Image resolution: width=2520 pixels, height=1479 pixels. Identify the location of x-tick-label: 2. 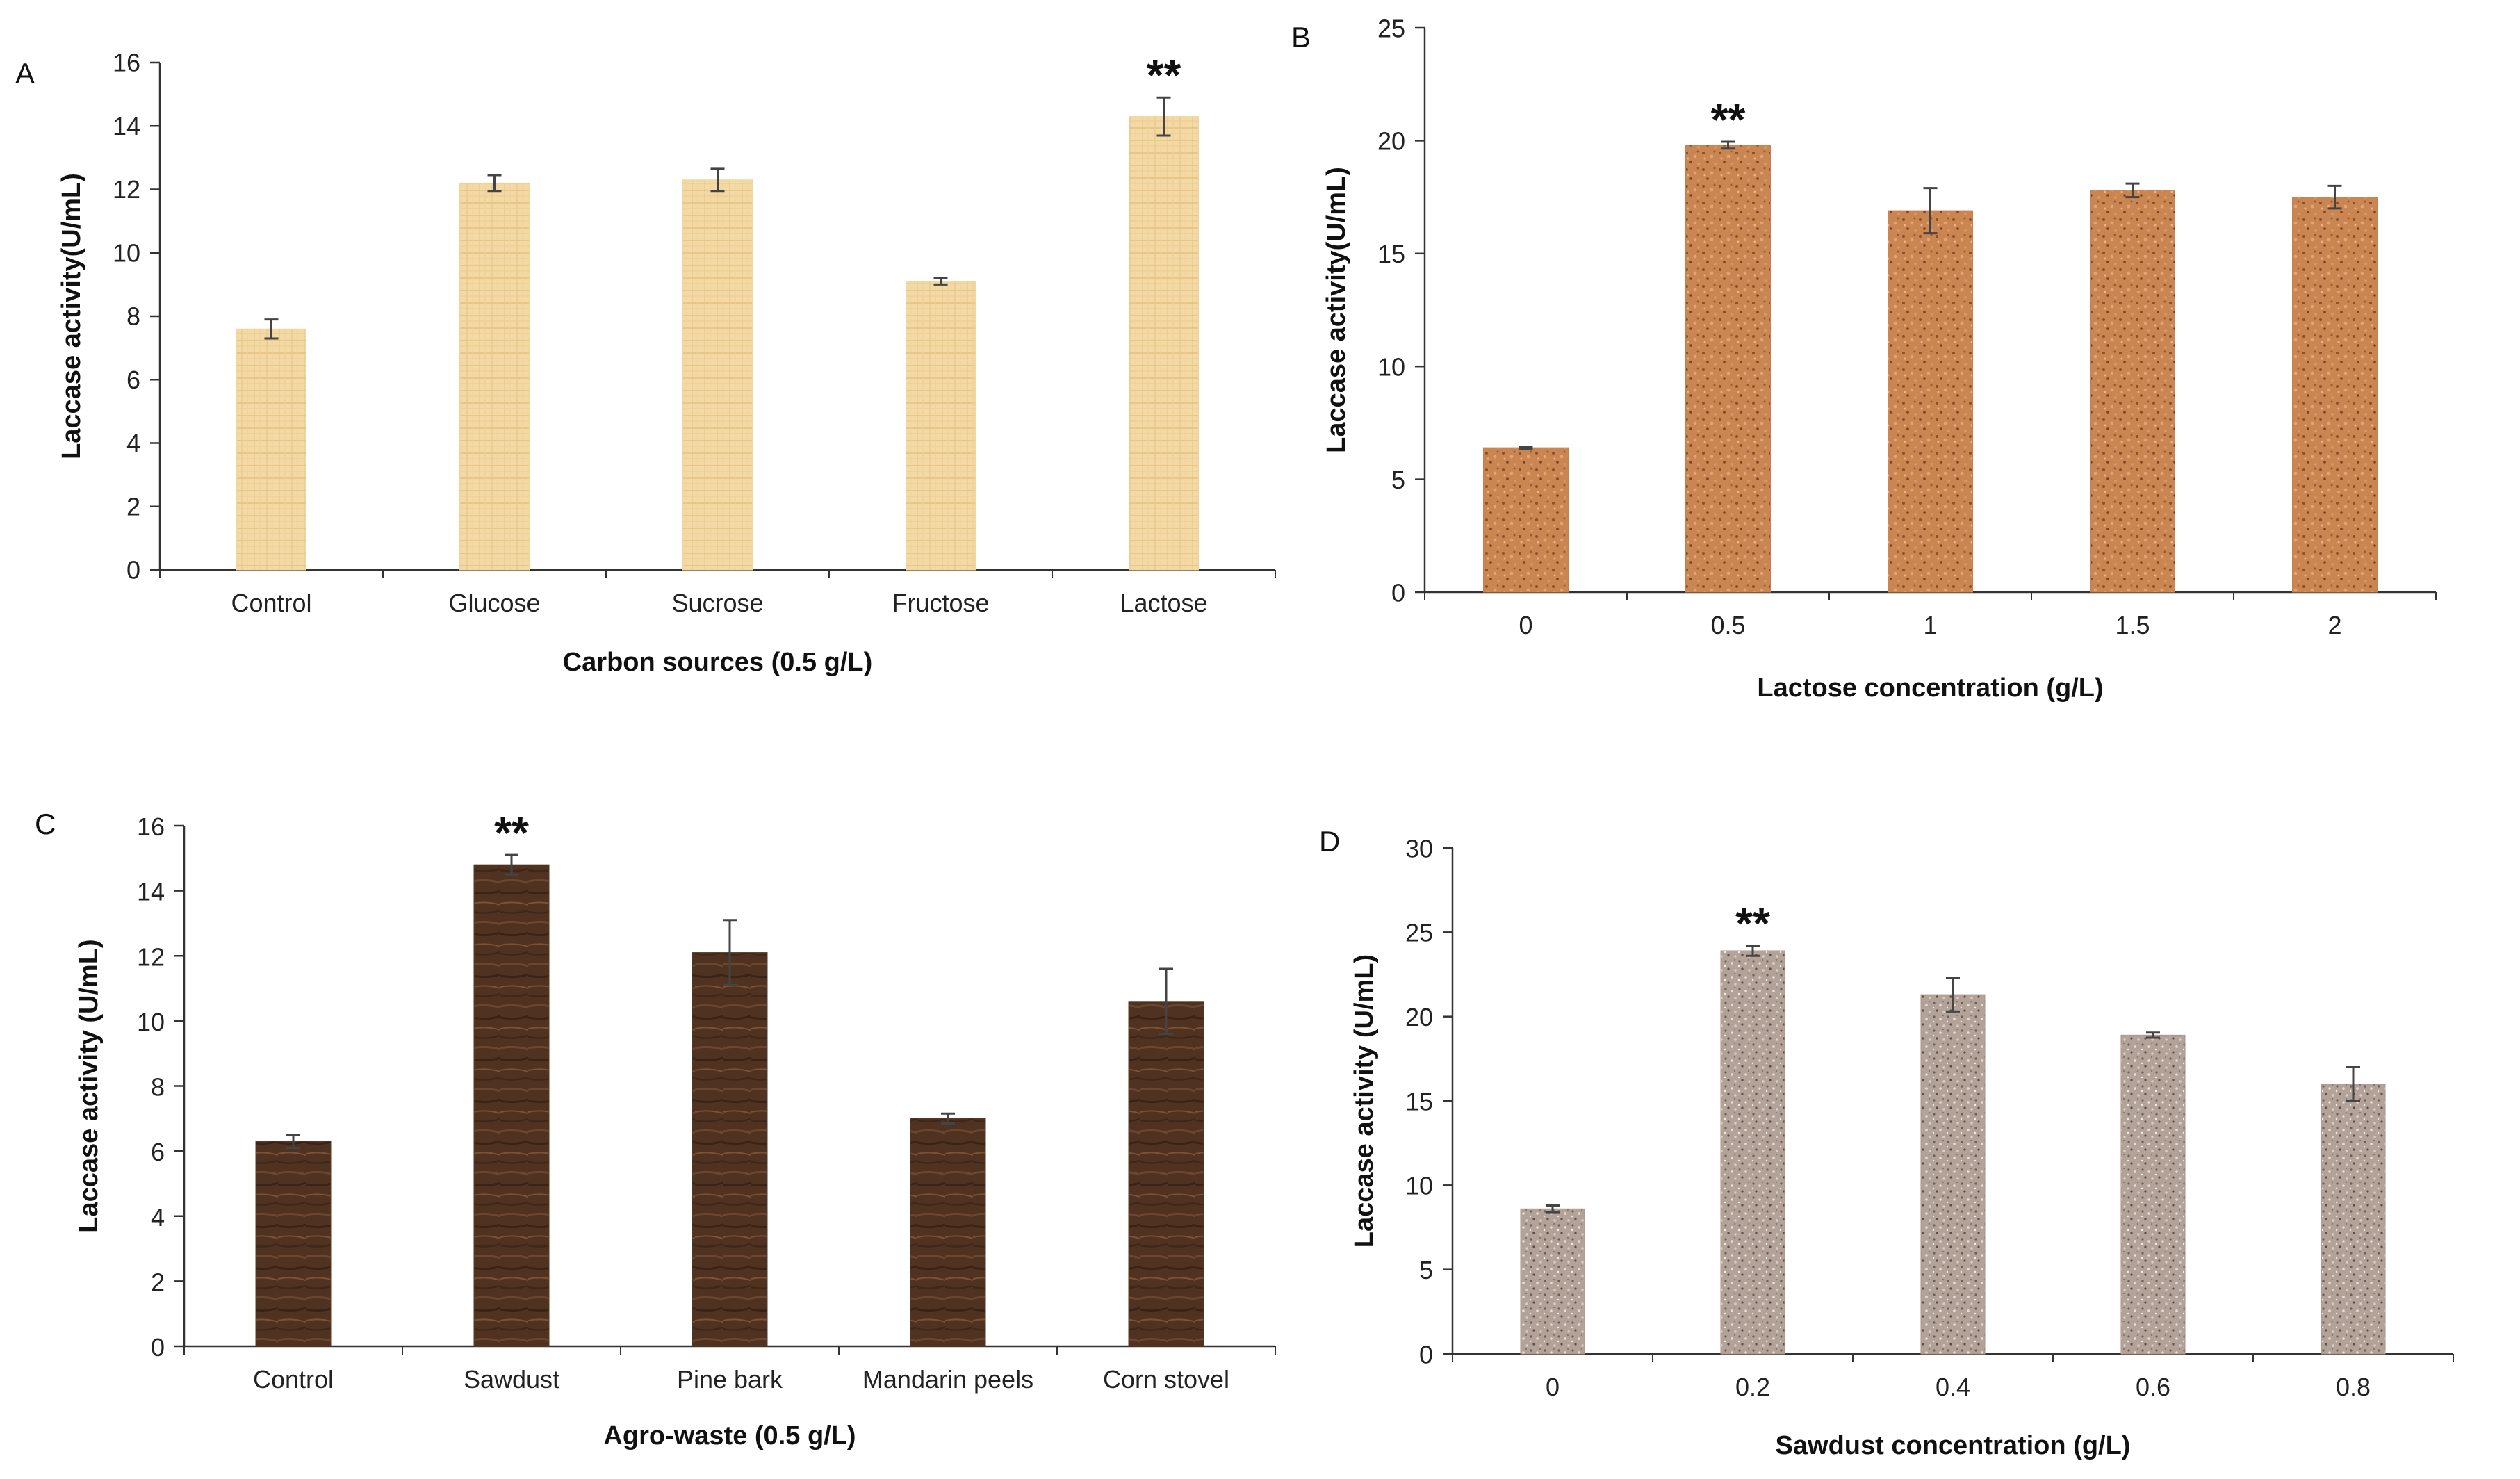
(2334, 625).